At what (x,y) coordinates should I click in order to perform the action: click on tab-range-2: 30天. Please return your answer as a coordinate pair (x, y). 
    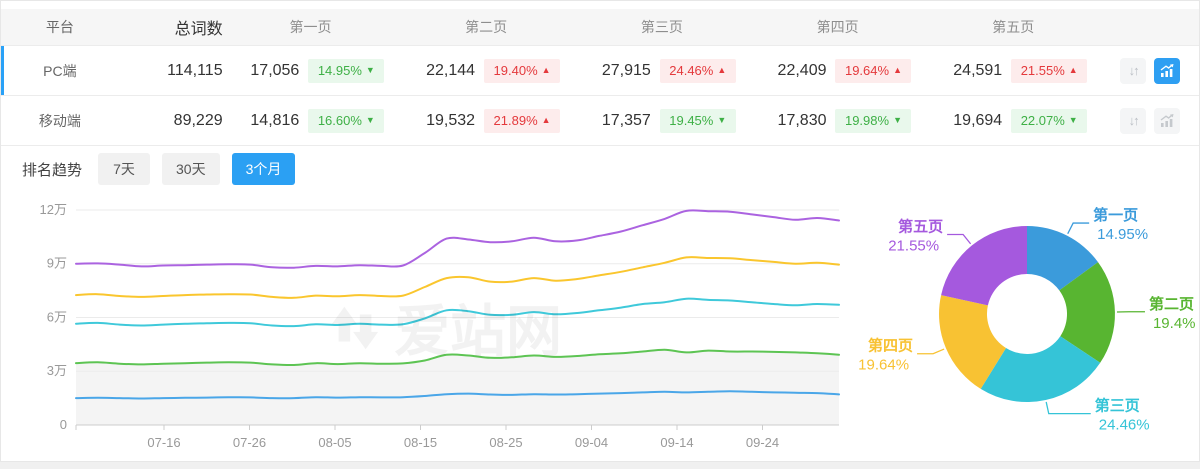
    Looking at the image, I should click on (191, 169).